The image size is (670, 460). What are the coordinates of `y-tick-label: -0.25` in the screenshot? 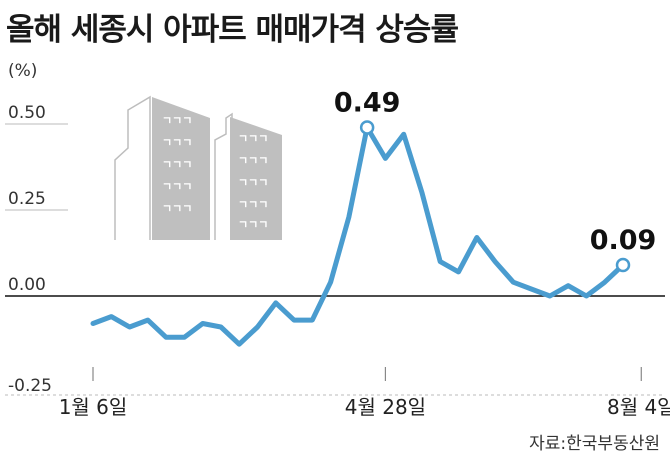 It's located at (30, 386).